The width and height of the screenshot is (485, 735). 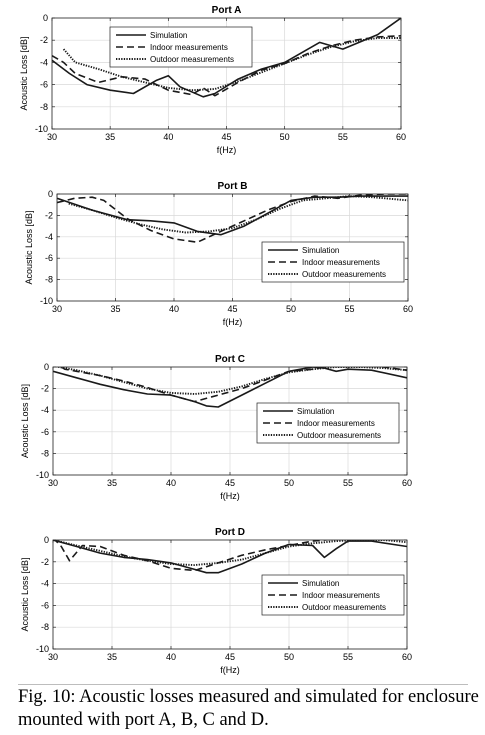 I want to click on chart-title: Port B, so click(x=233, y=186).